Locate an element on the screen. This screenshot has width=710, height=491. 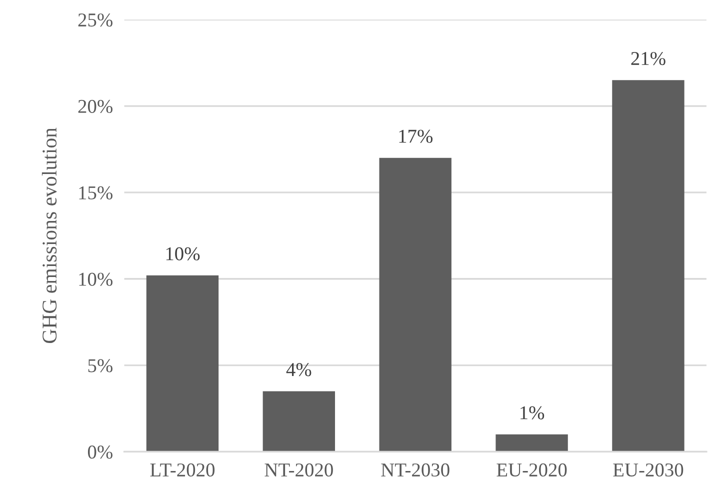
y-tick-label: 15% is located at coordinates (95, 193).